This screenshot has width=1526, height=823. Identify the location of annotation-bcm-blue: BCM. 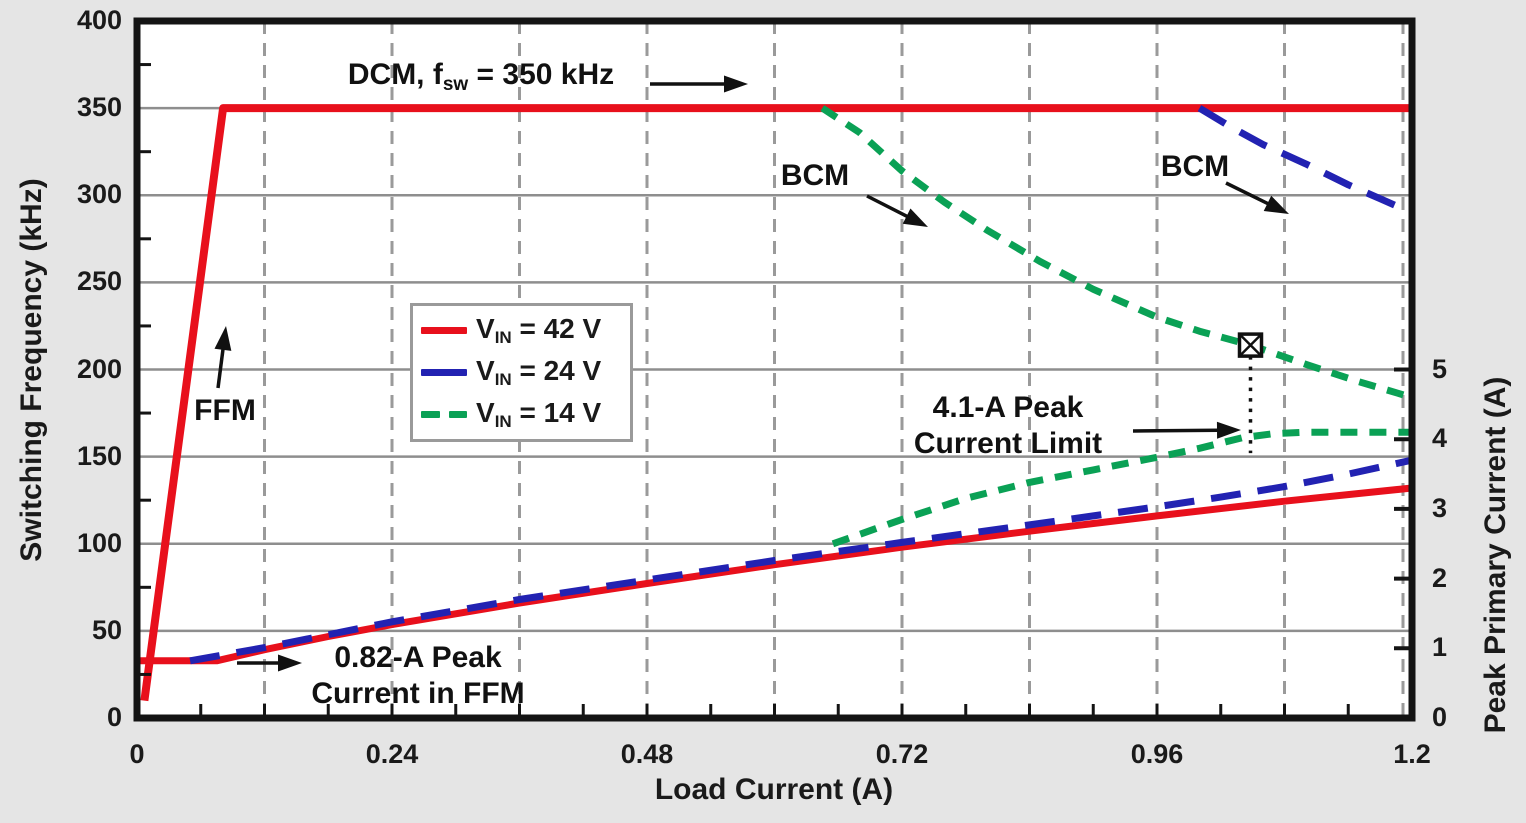
(1195, 166).